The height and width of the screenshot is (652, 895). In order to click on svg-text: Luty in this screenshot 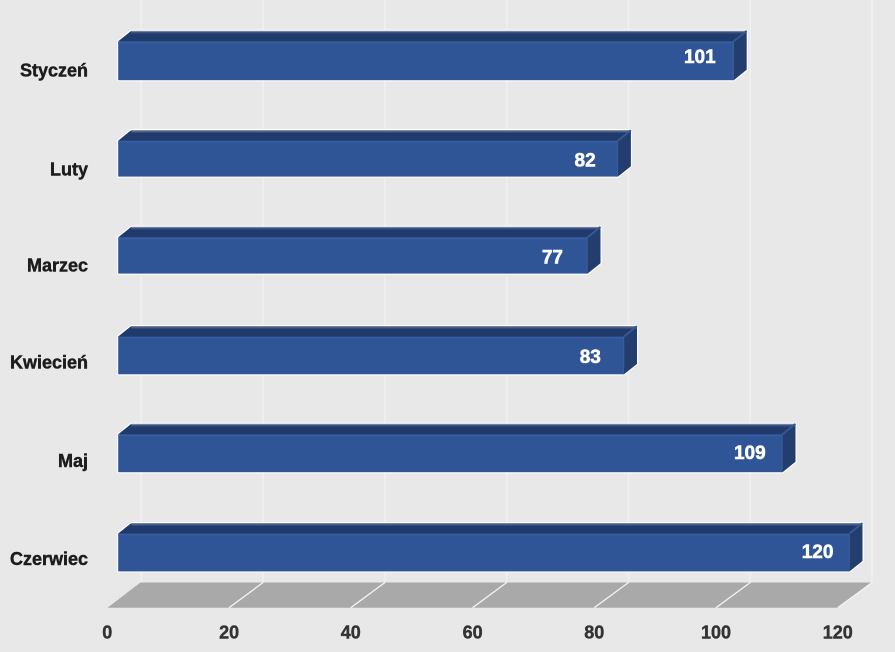, I will do `click(69, 169)`.